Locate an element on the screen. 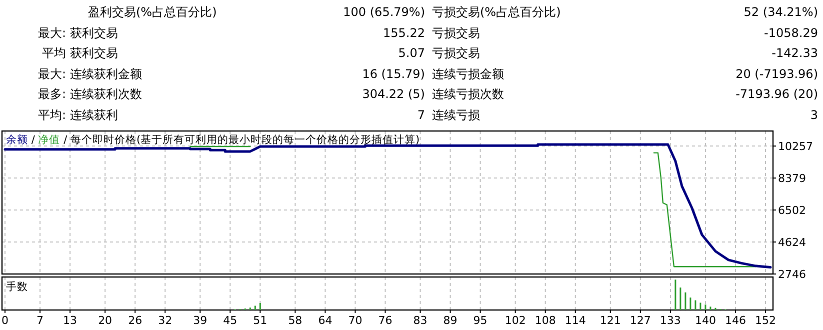 This screenshot has width=823, height=330. x-tick-label: 39 is located at coordinates (200, 320).